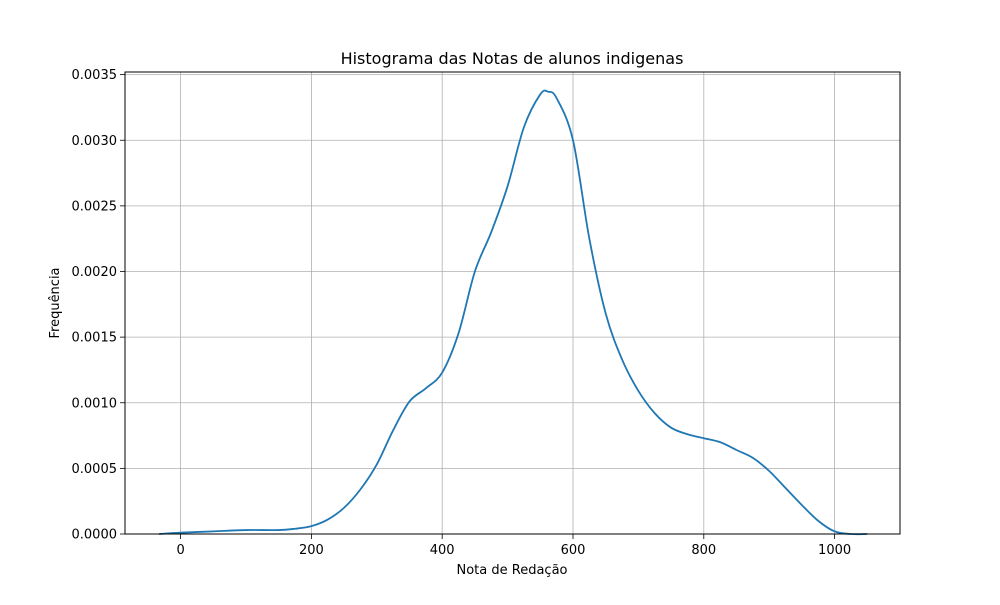 The width and height of the screenshot is (1000, 605). What do you see at coordinates (513, 546) in the screenshot?
I see `x-axis-ticks: 0 200 400 600 800 1000` at bounding box center [513, 546].